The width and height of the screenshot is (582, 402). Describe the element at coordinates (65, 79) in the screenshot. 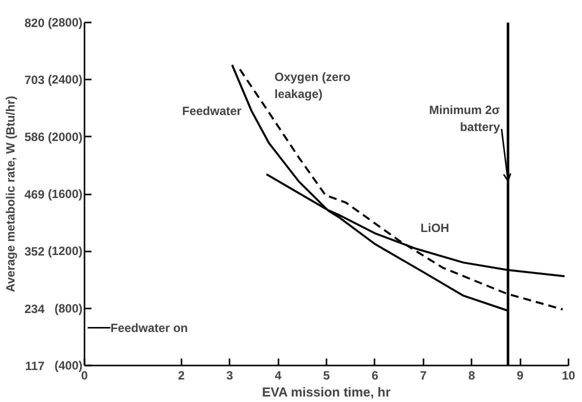

I see `y2-tick-label: (2400)` at that location.